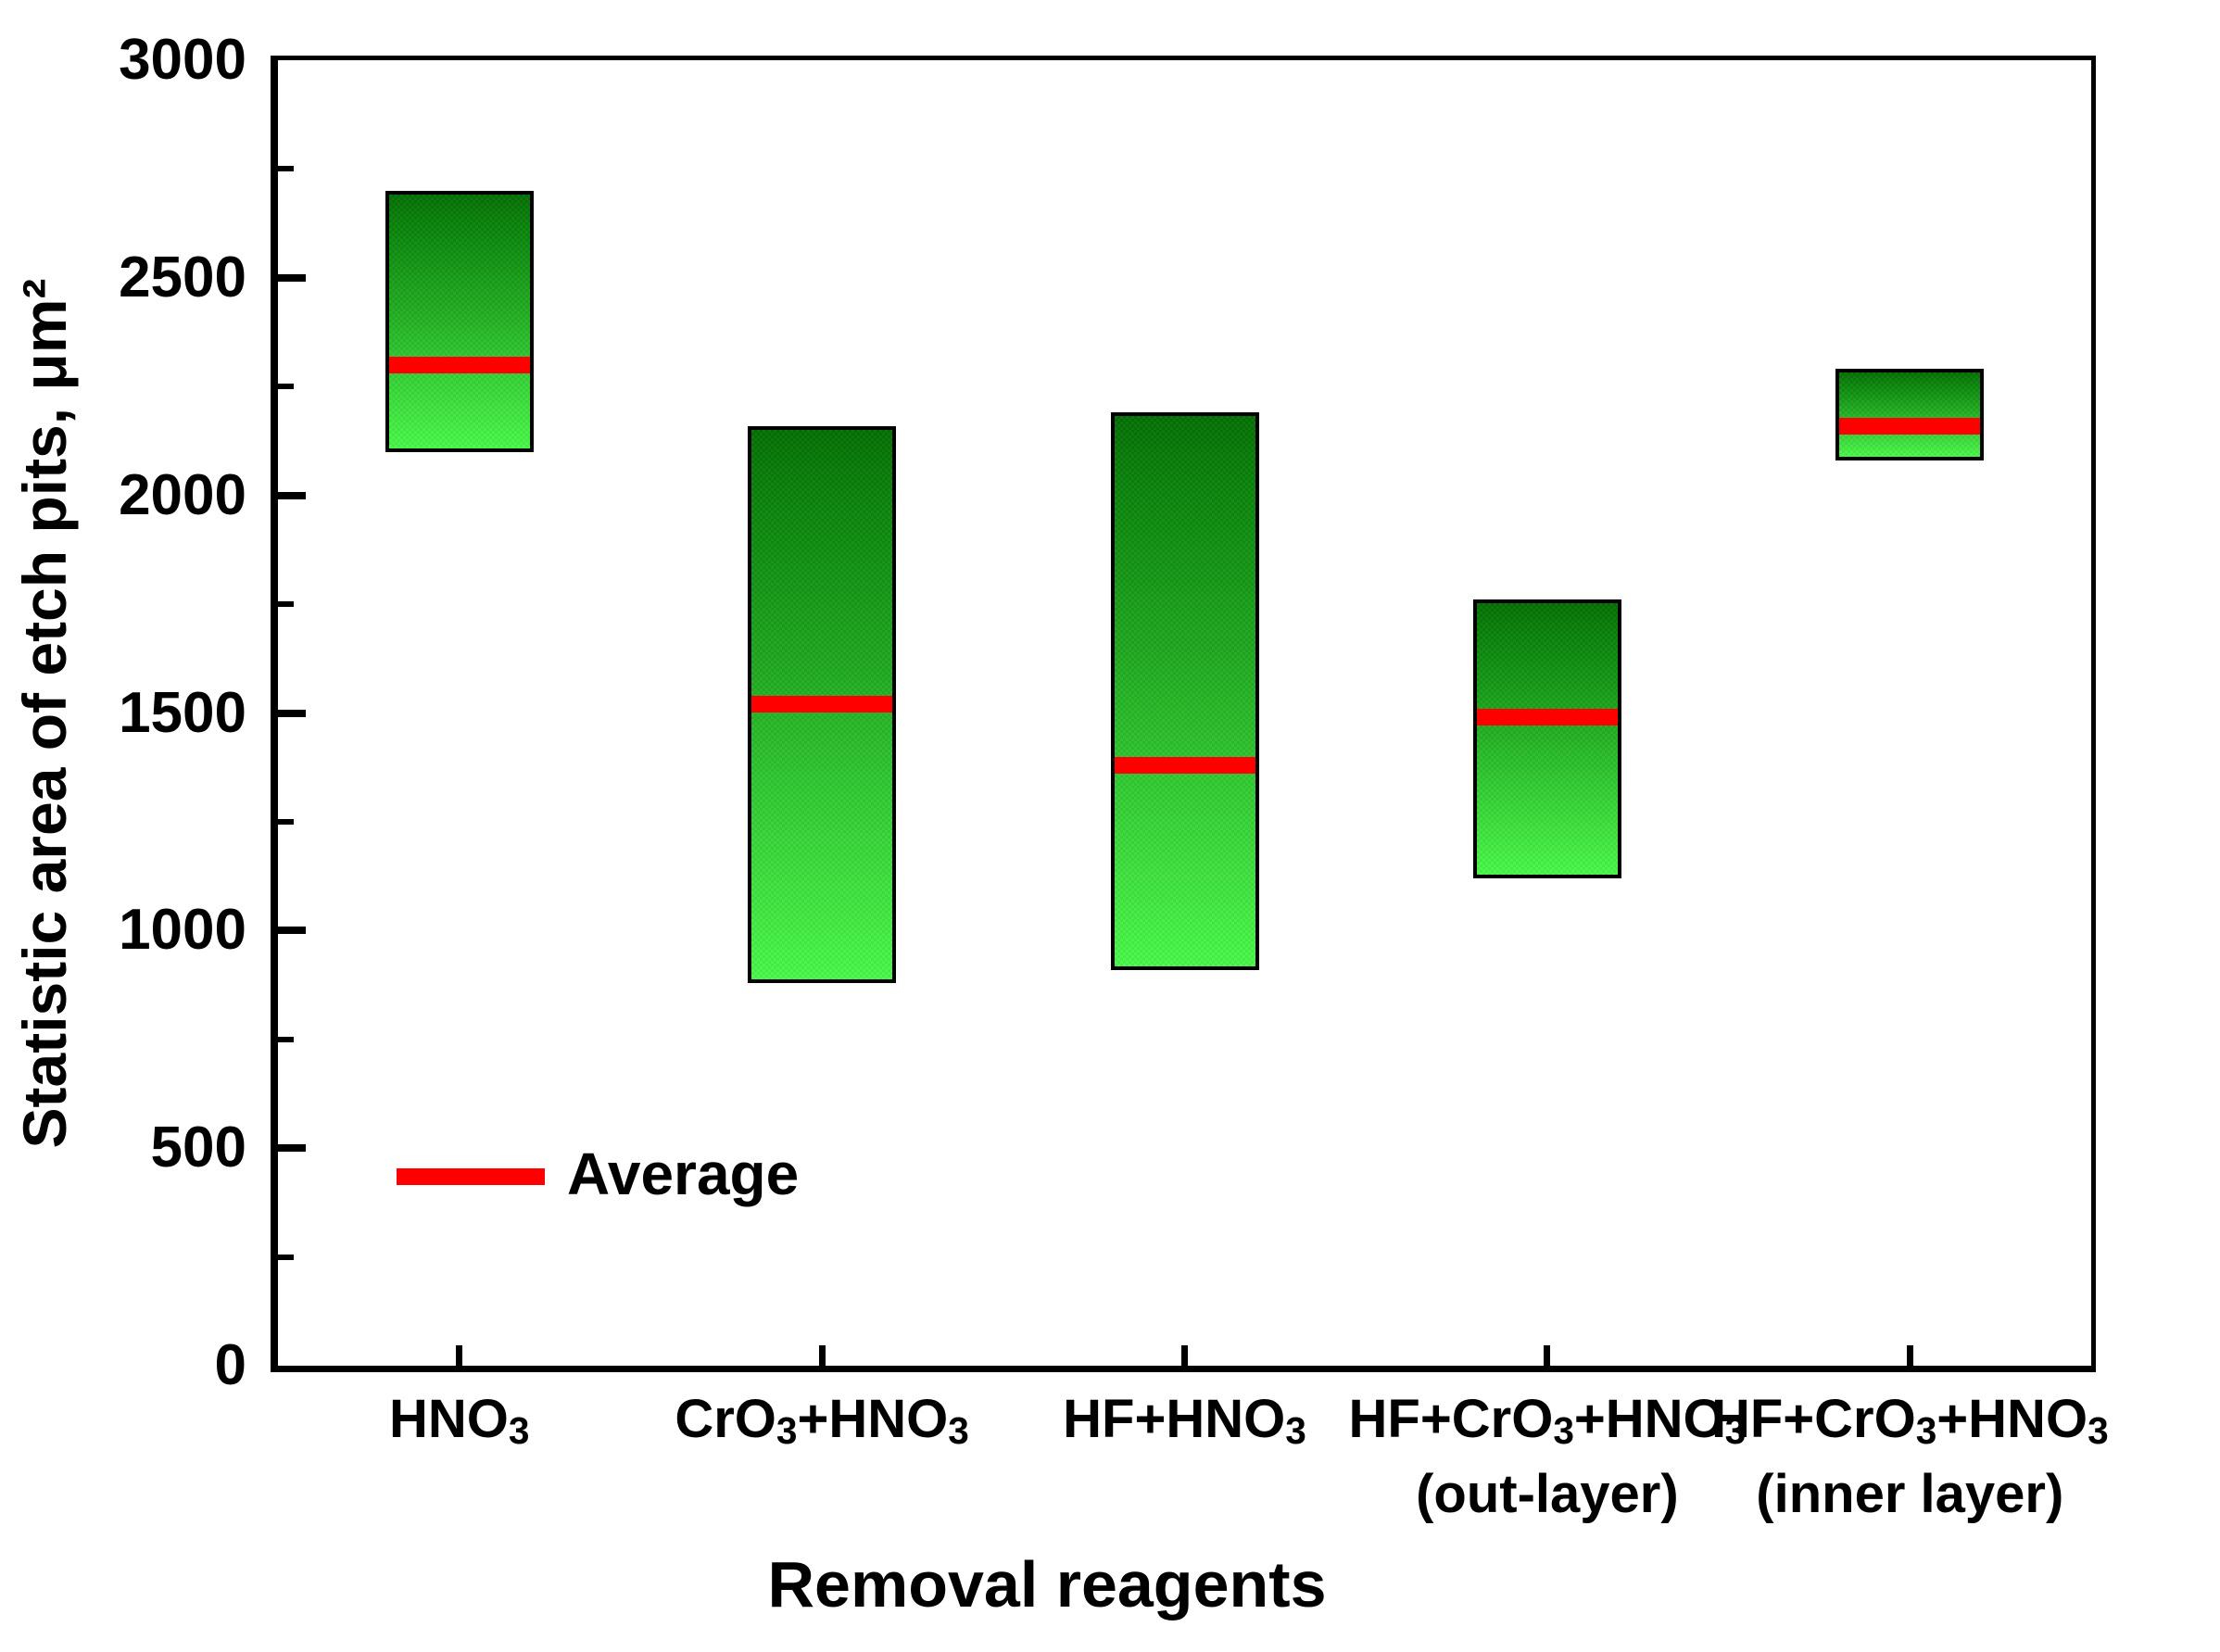  Describe the element at coordinates (1174, 1419) in the screenshot. I see `label-text: HF+HNO` at that location.